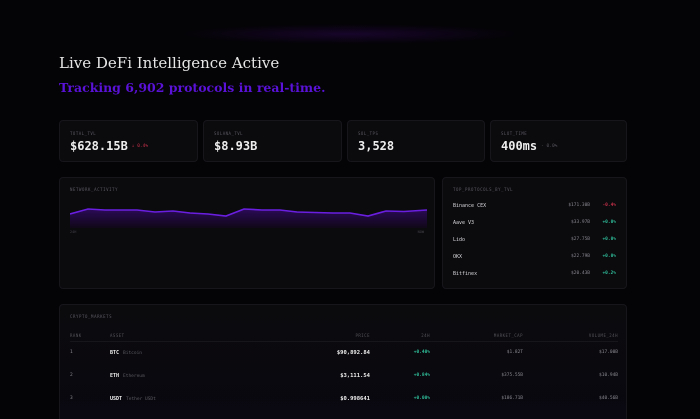 This screenshot has height=419, width=700. I want to click on market-cap-cell: $1.82T, so click(514, 353).